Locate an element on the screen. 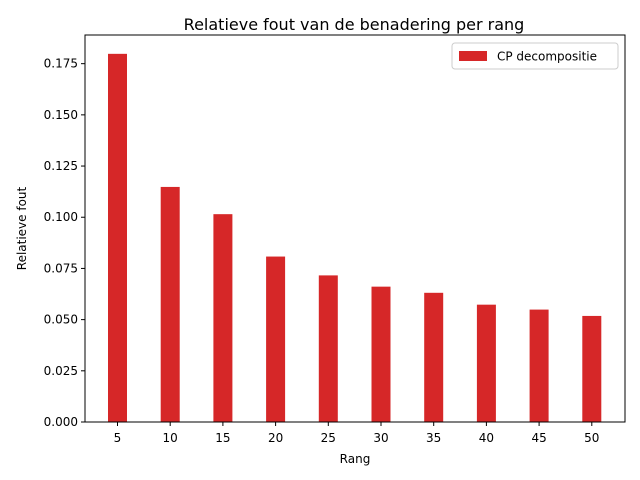 The image size is (640, 480). x-tick-label: 20 is located at coordinates (275, 438).